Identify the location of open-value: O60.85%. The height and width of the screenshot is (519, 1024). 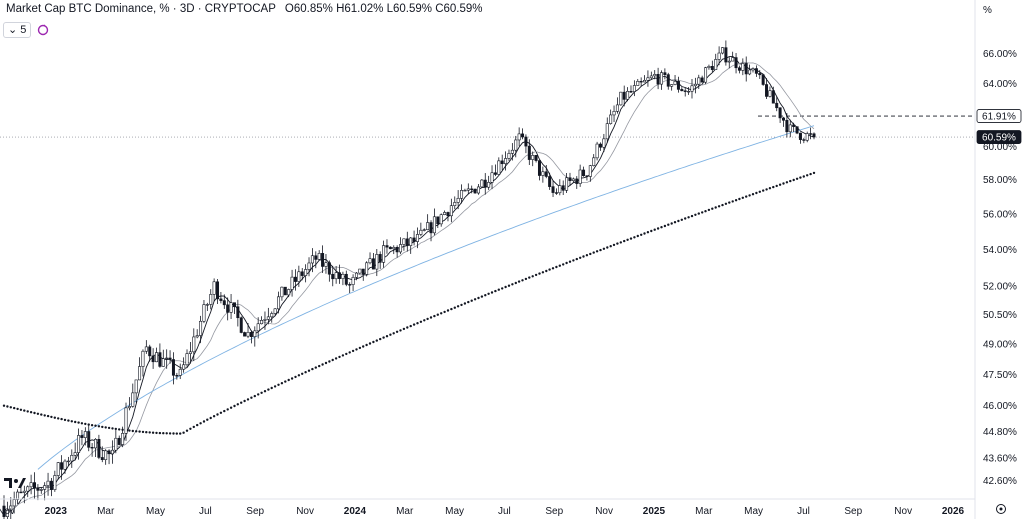
(308, 9).